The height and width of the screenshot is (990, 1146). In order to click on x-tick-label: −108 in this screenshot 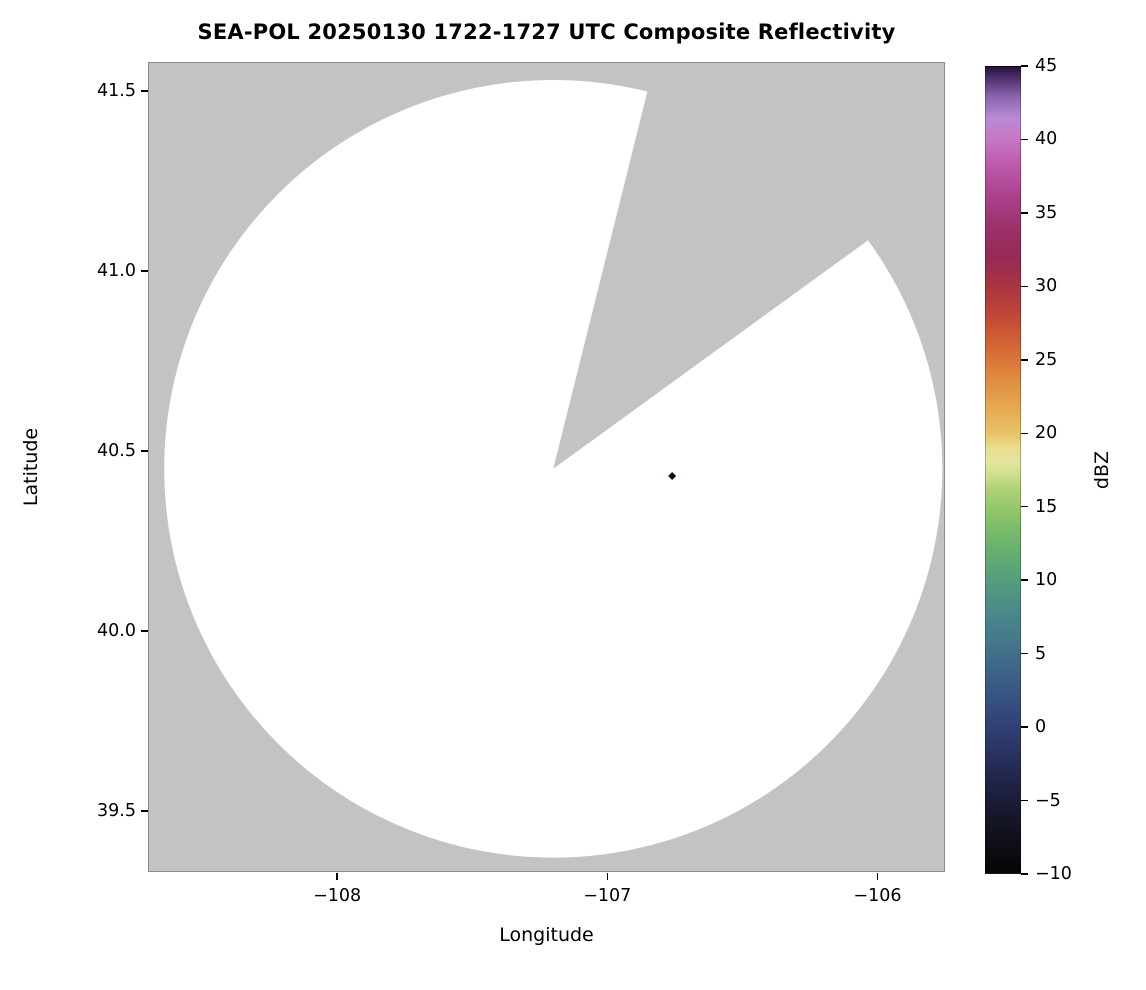, I will do `click(337, 896)`.